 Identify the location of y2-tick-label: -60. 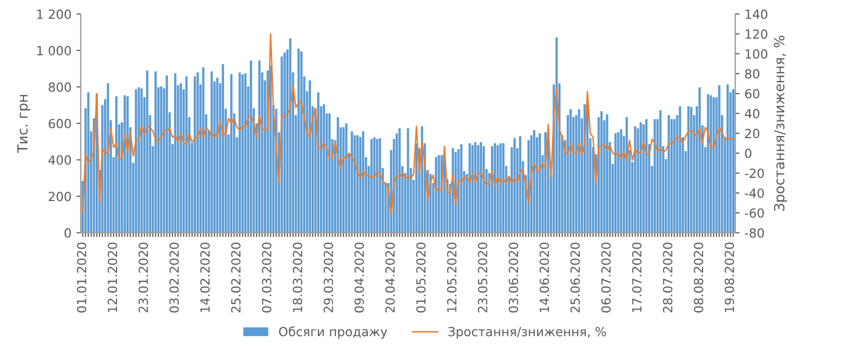
(754, 213).